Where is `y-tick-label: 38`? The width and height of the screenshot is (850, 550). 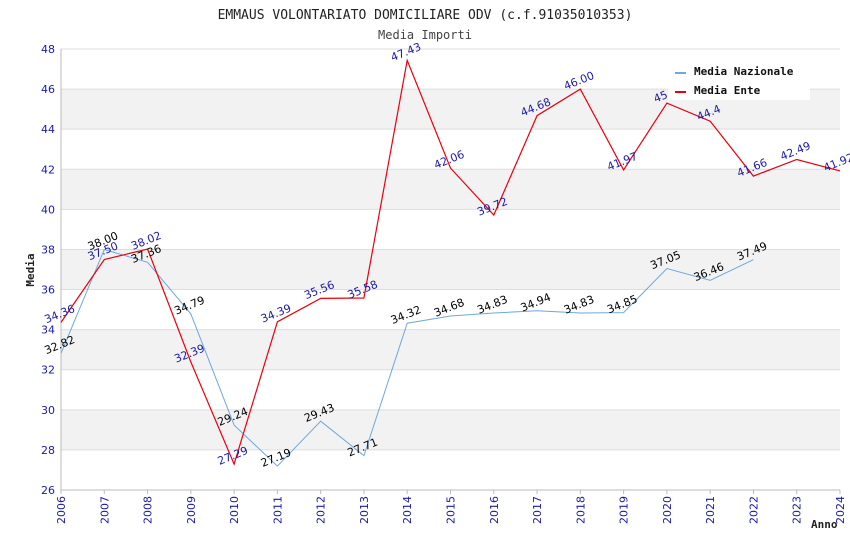 y-tick-label: 38 is located at coordinates (48, 249).